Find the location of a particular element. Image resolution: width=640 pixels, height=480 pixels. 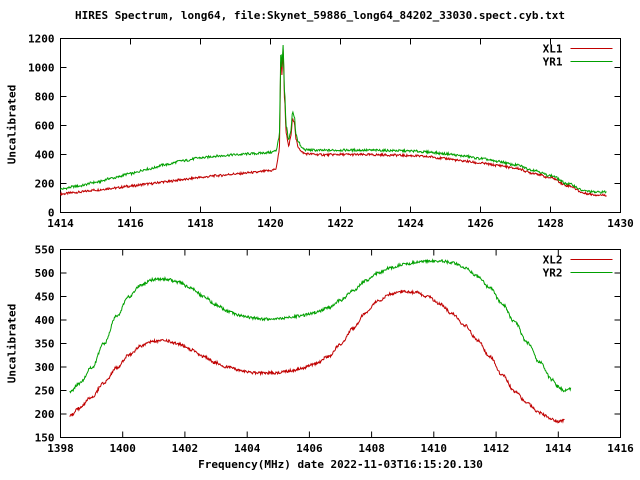

y-tick-label: 350 is located at coordinates (45, 344).